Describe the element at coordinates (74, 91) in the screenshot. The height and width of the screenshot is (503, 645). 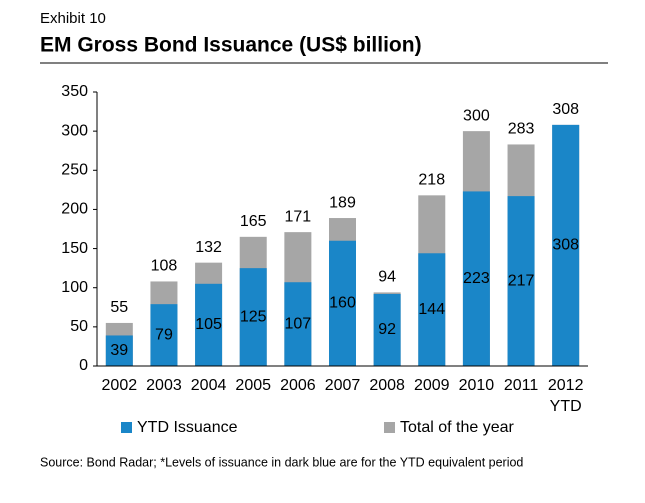
I see `y-tick-label: 350` at that location.